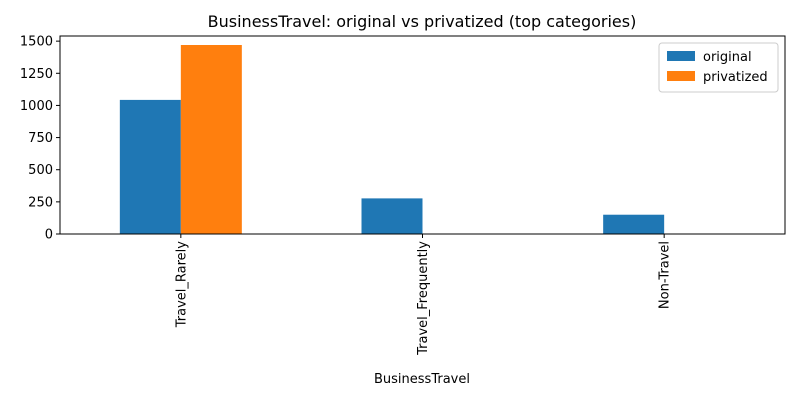 The image size is (800, 400). What do you see at coordinates (49, 235) in the screenshot?
I see `y-tick-label-0: 0` at bounding box center [49, 235].